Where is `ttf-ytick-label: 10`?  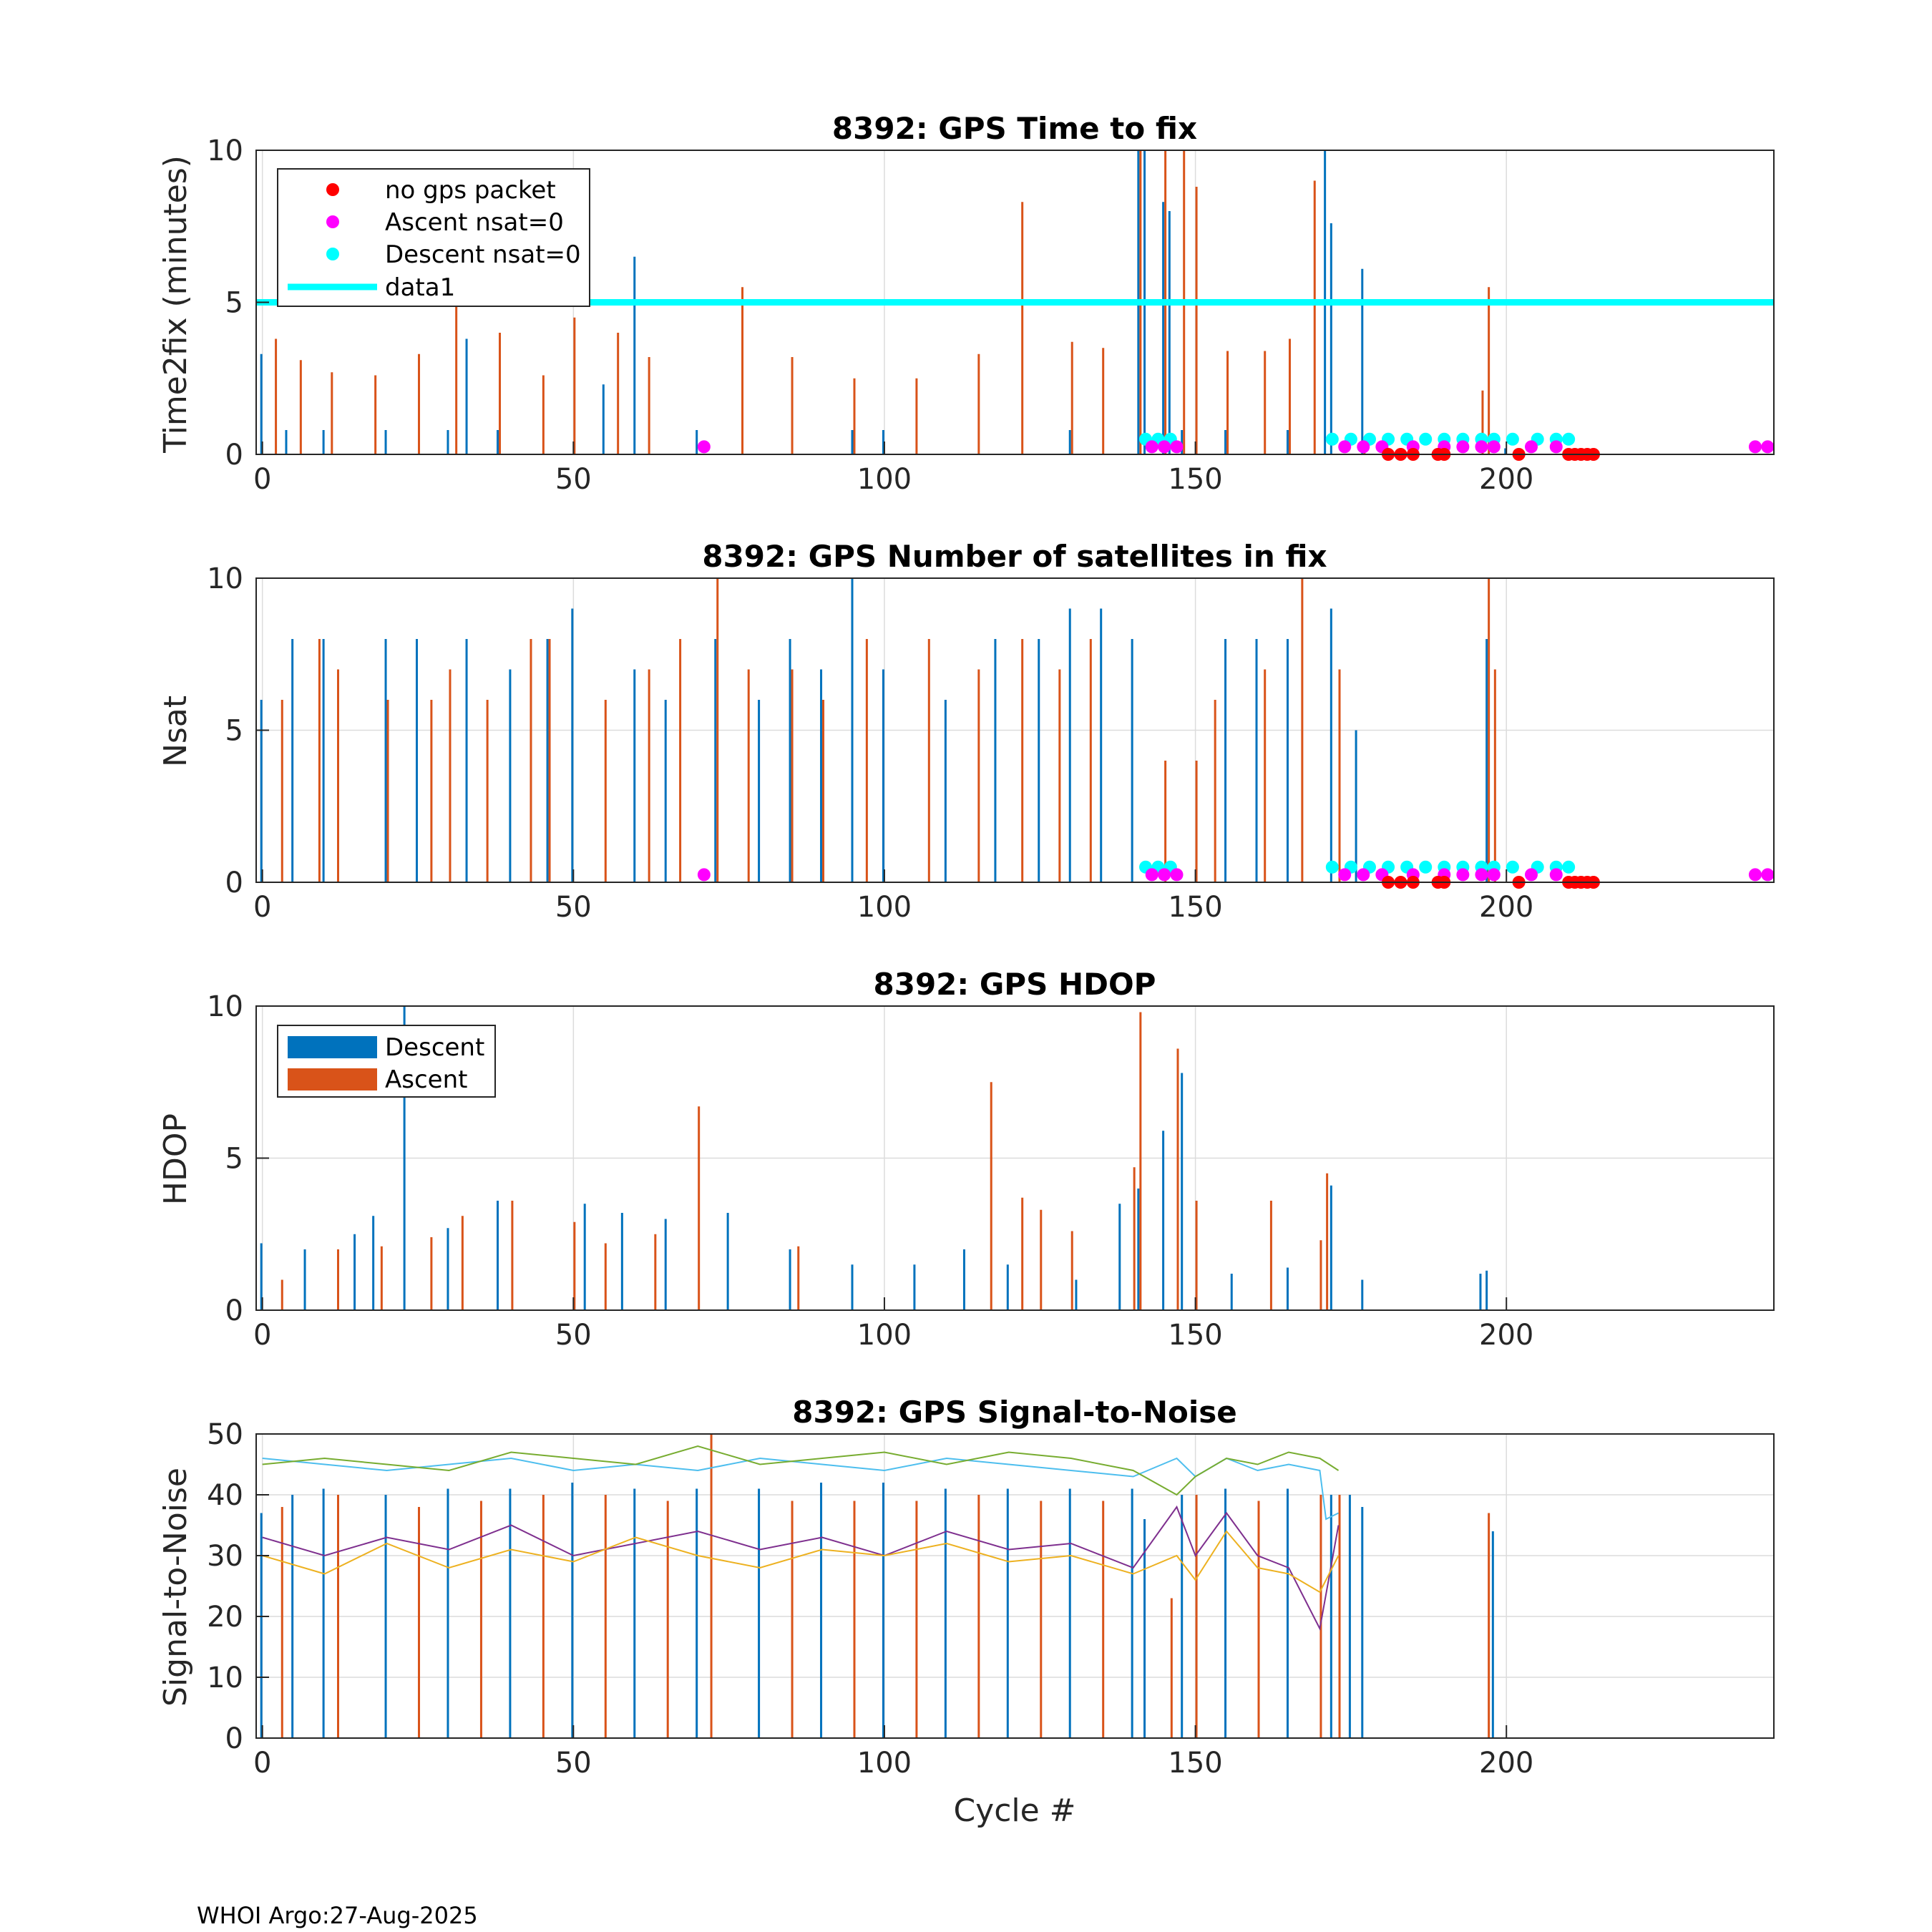
ttf-ytick-label: 10 is located at coordinates (225, 151).